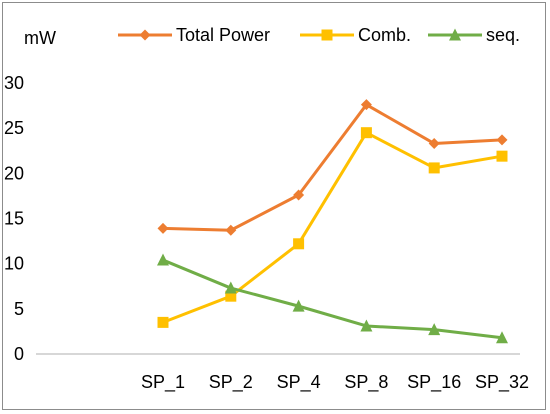 The width and height of the screenshot is (550, 414). What do you see at coordinates (503, 35) in the screenshot?
I see `legend-label: seq.` at bounding box center [503, 35].